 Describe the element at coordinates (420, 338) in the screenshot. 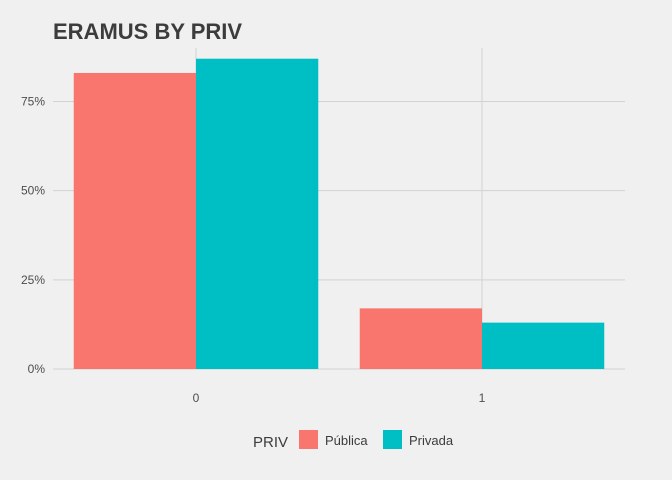

I see `bar-1-pública` at that location.